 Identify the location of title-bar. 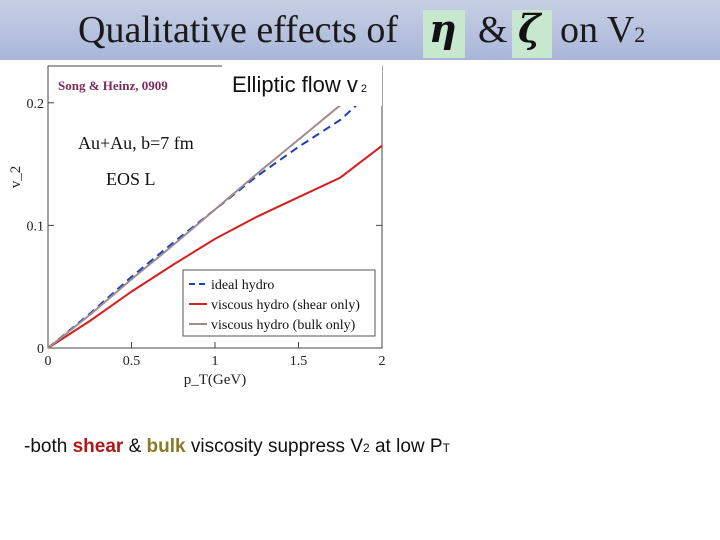
(360, 30).